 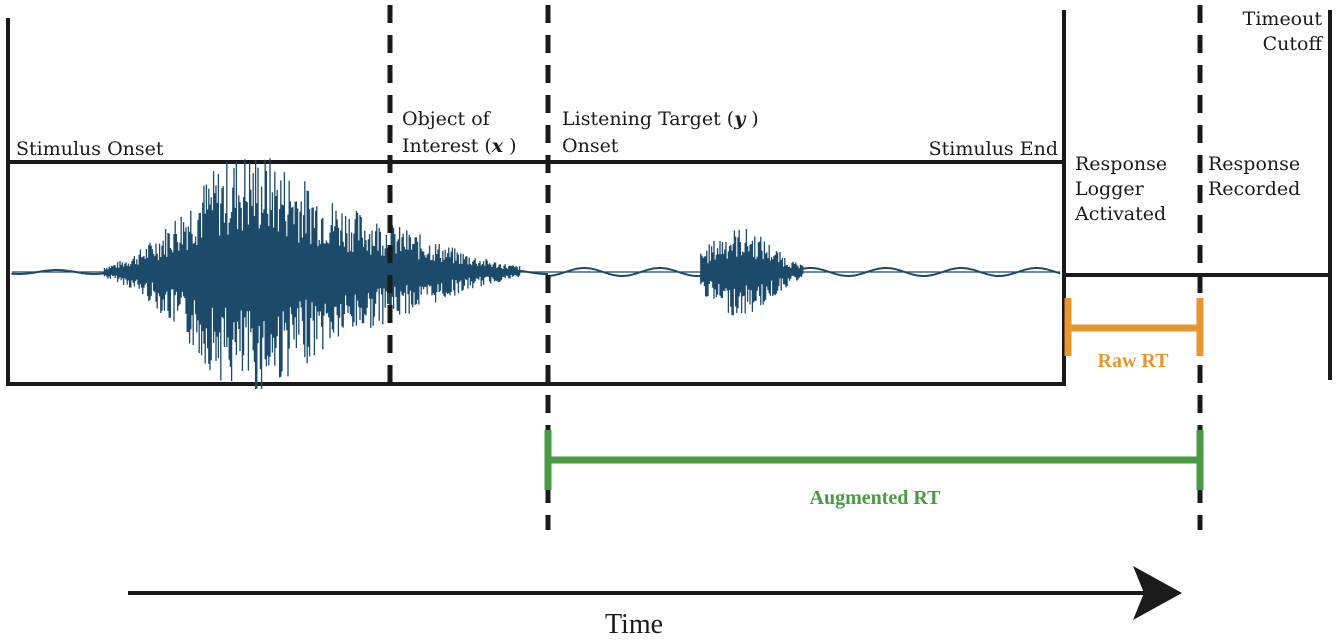 I want to click on augmented-rt-label: Augmented RT, so click(x=876, y=498).